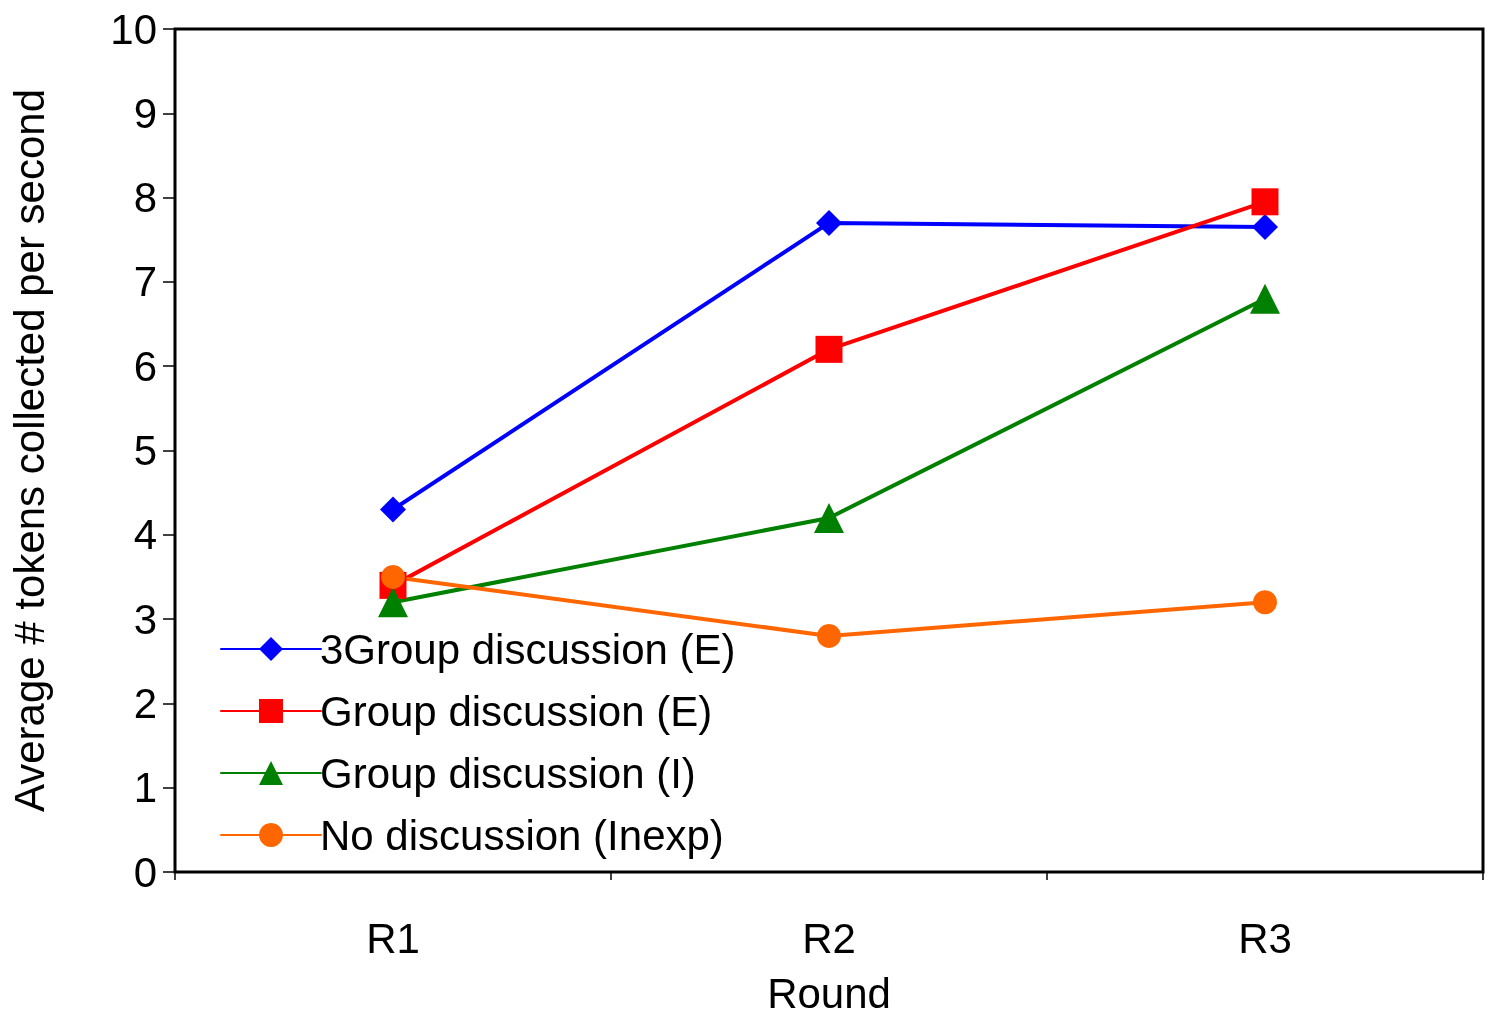 The width and height of the screenshot is (1490, 1019). I want to click on y-tick-label: 4, so click(145, 535).